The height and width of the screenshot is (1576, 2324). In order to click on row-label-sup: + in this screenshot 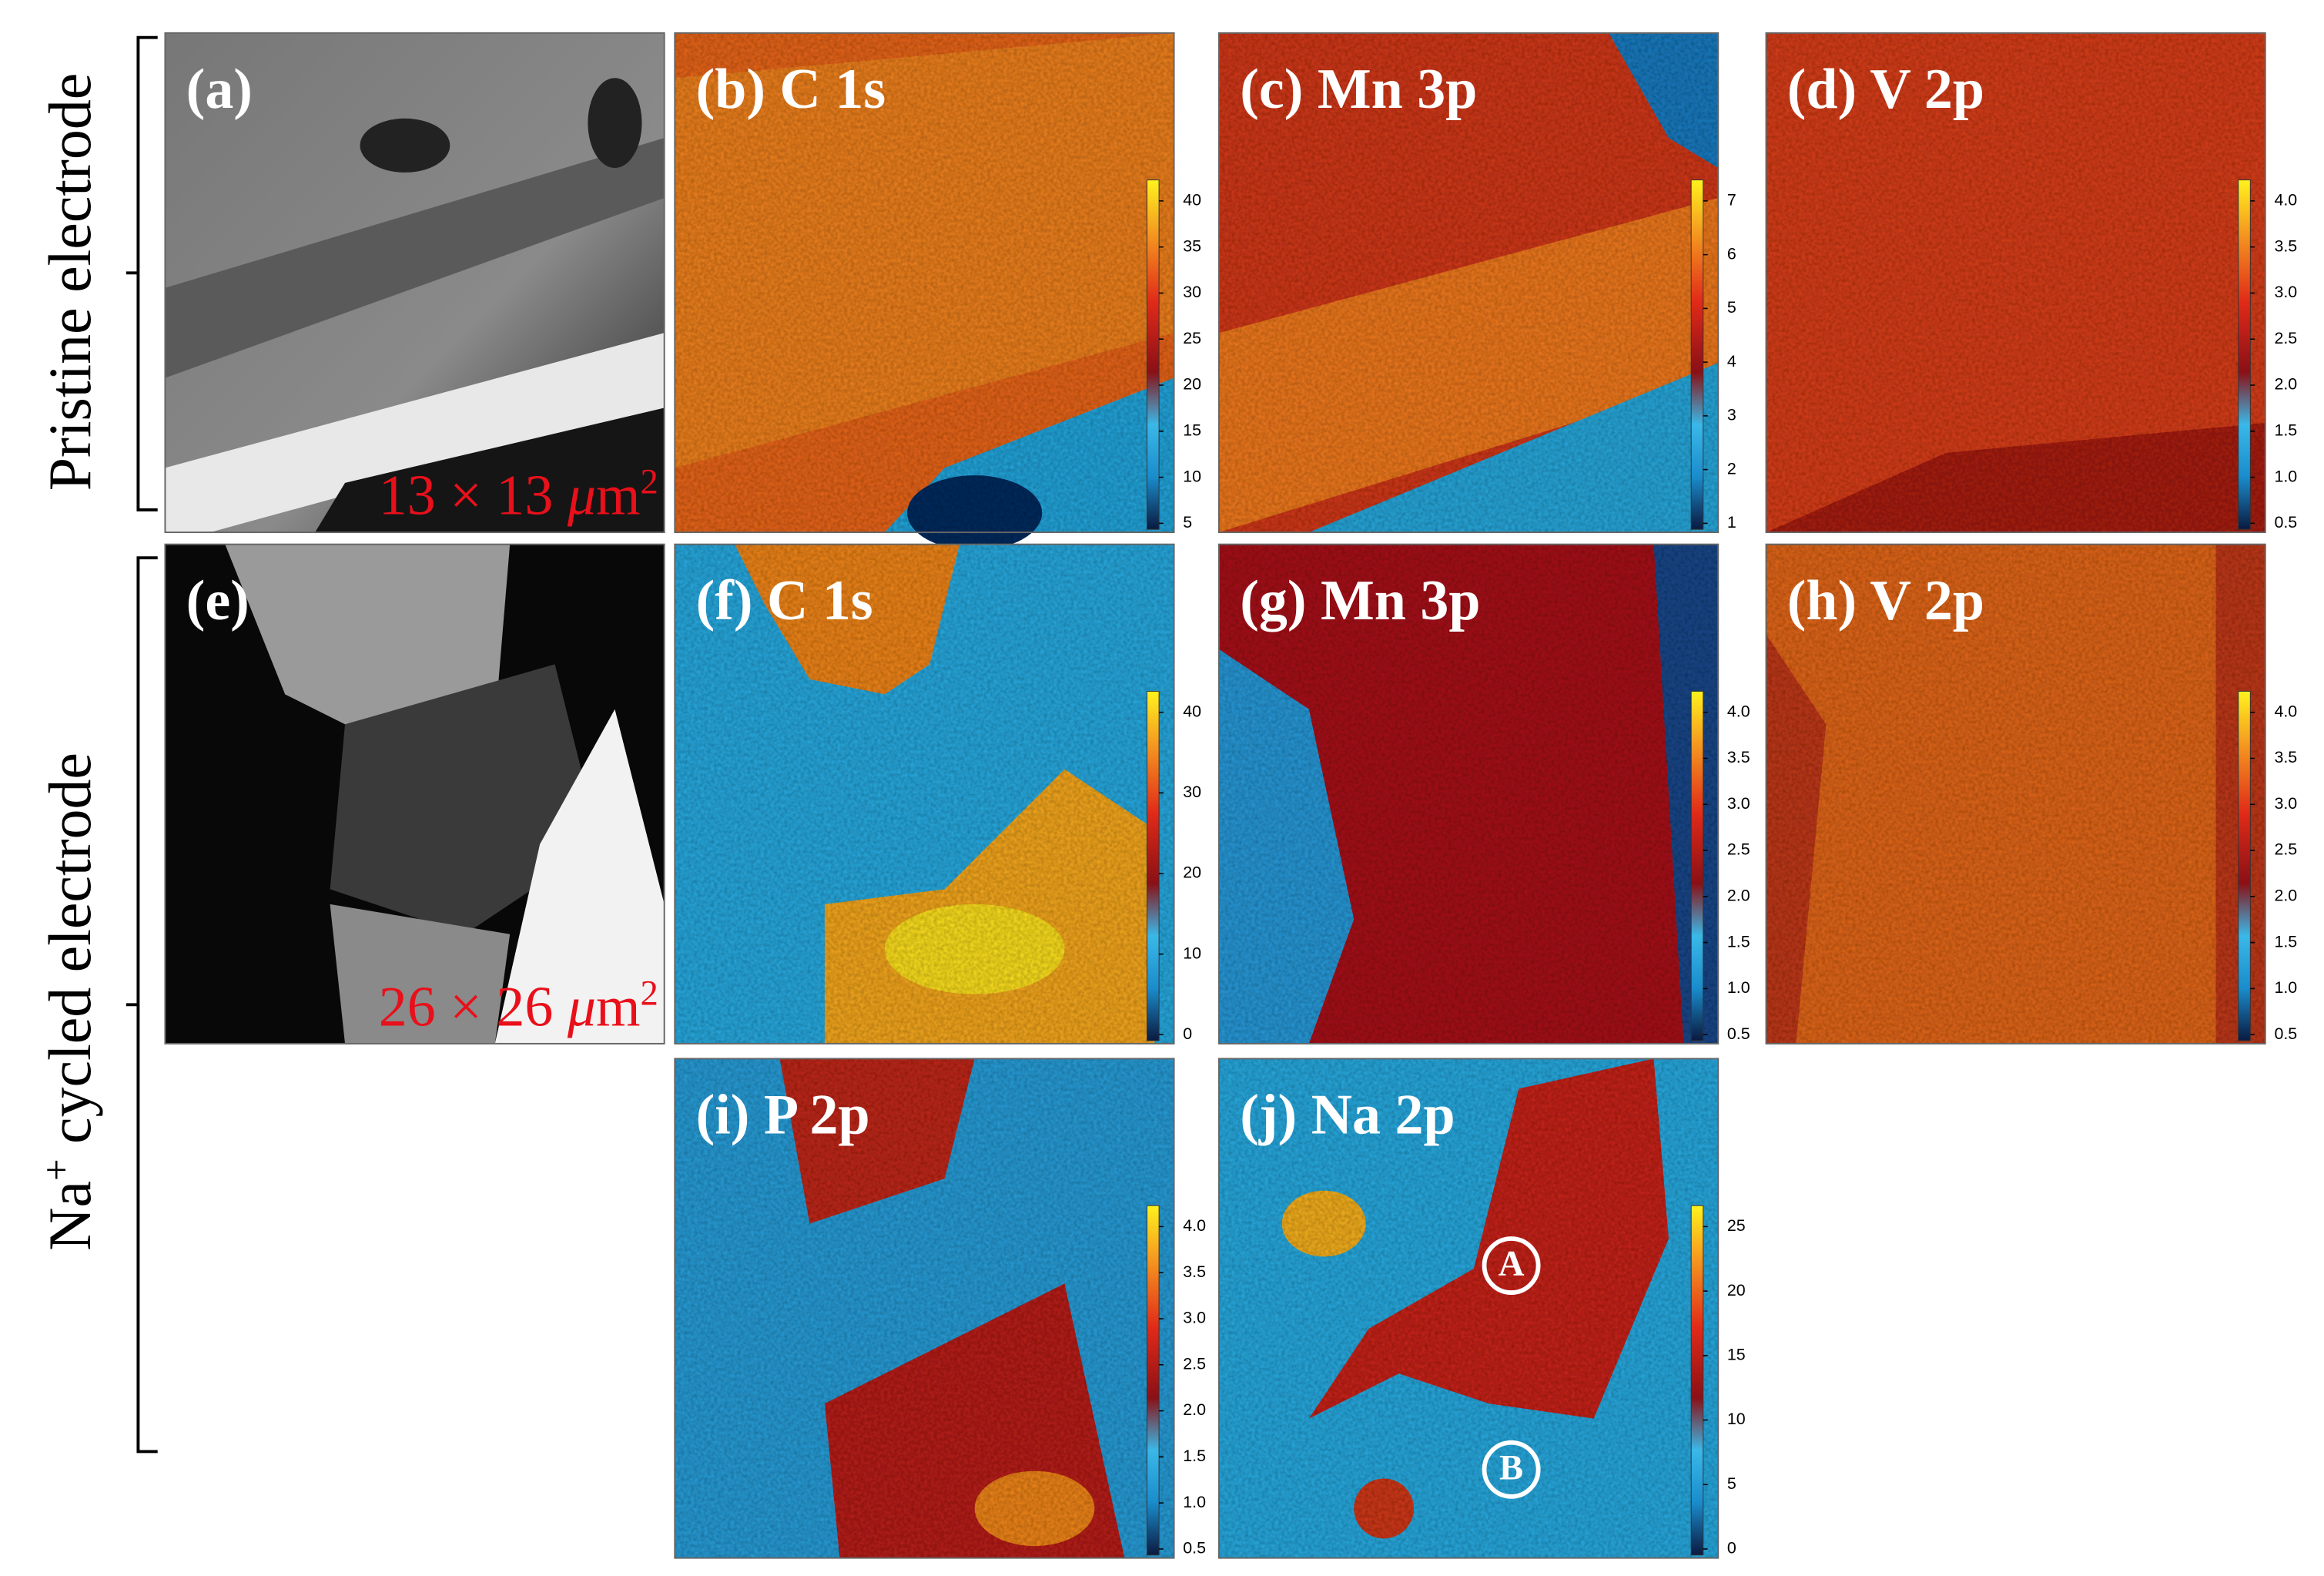, I will do `click(56, 1170)`.